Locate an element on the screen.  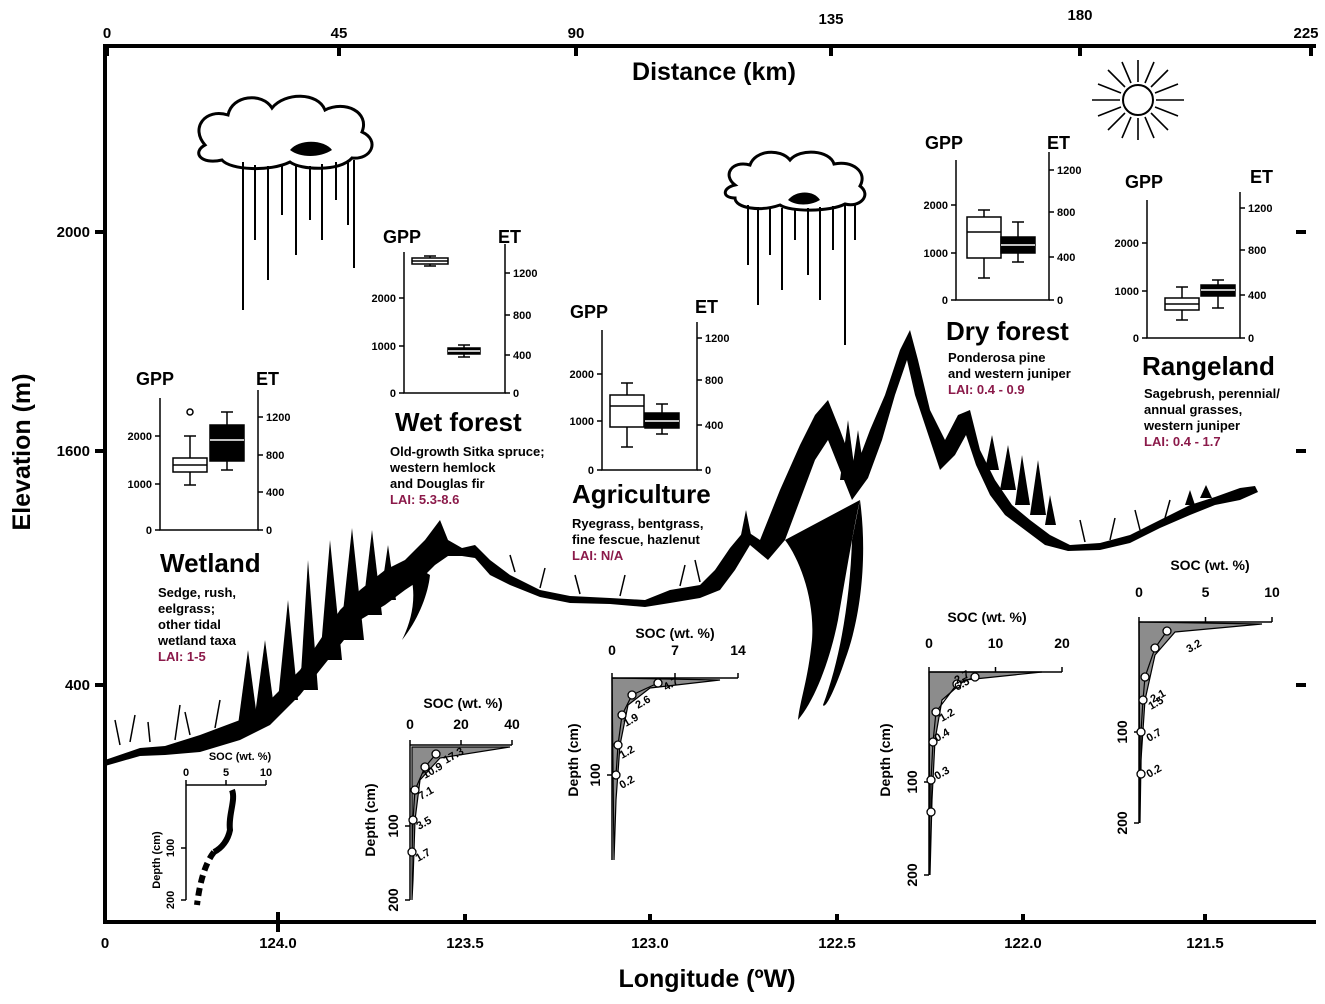
elevation-tick-label: 1600 is located at coordinates (73, 451).